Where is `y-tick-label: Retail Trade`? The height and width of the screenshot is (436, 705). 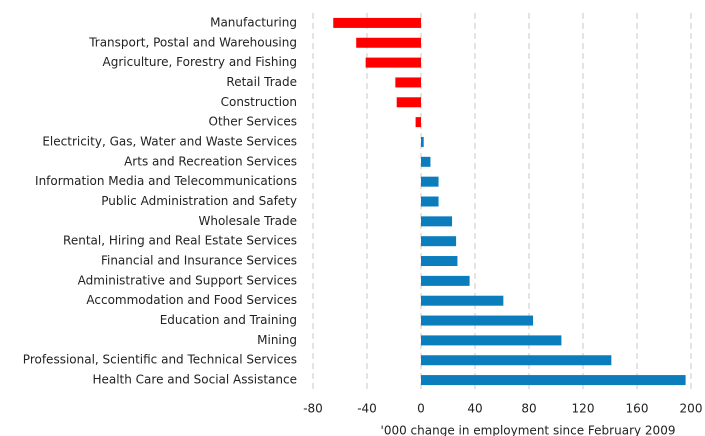 y-tick-label: Retail Trade is located at coordinates (261, 82).